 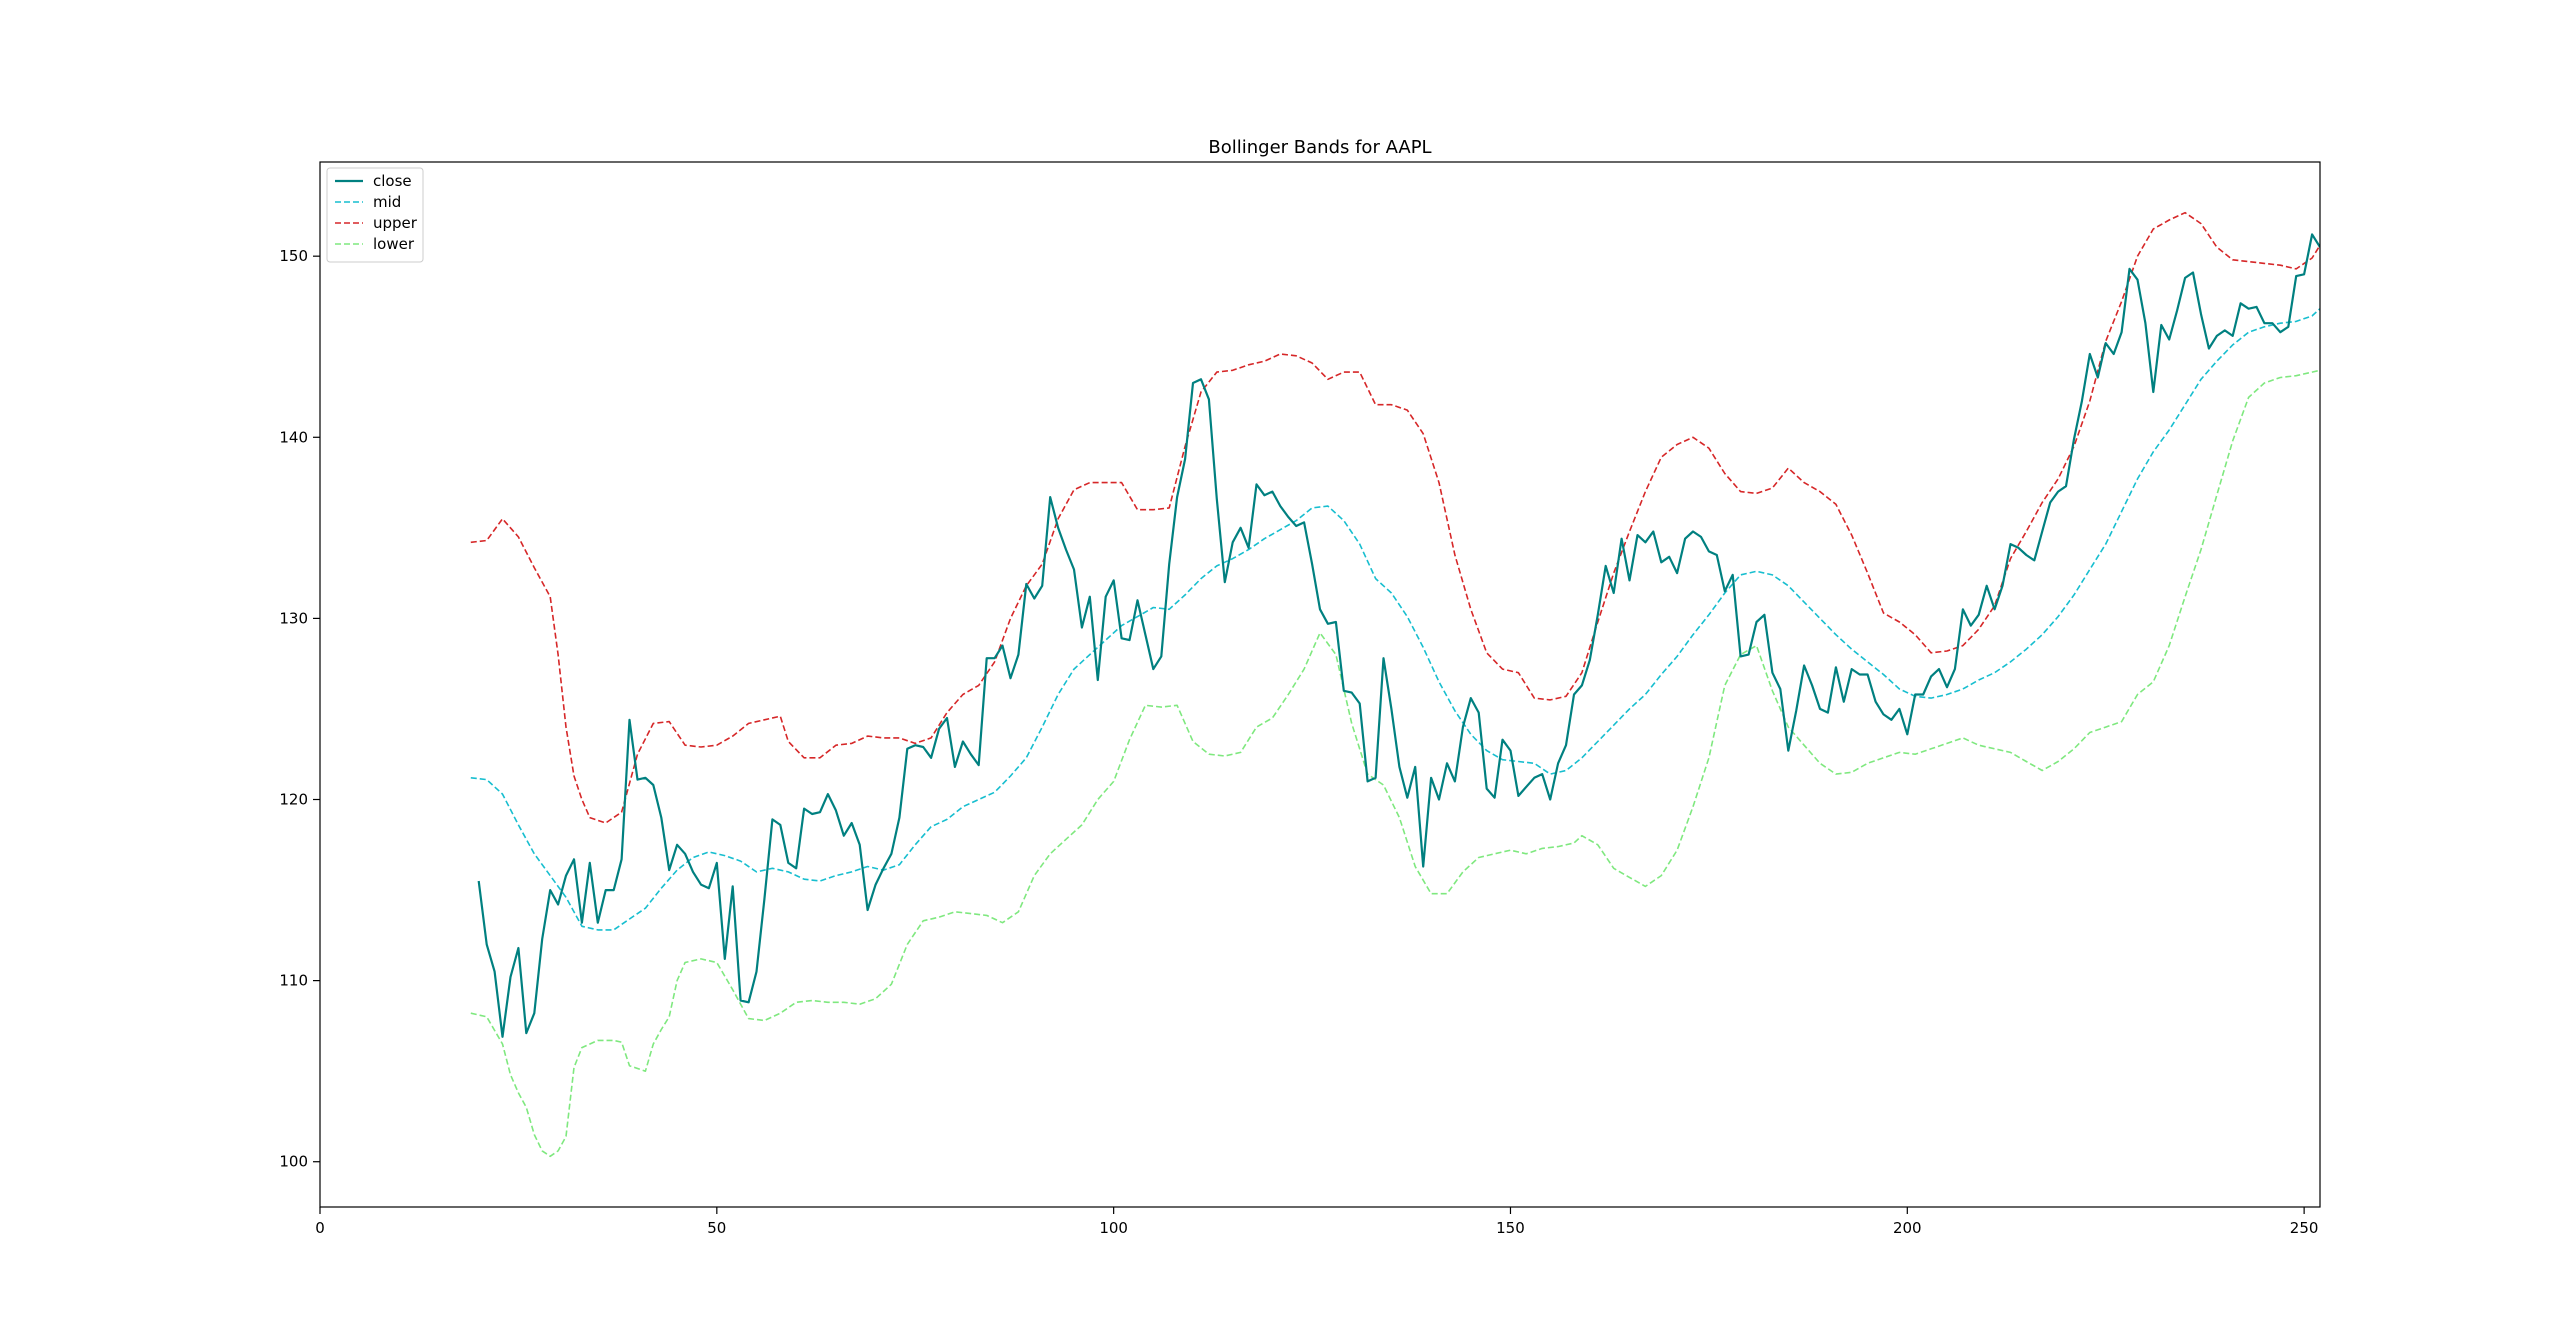 I want to click on x-tick-label: 150, so click(x=1510, y=1228).